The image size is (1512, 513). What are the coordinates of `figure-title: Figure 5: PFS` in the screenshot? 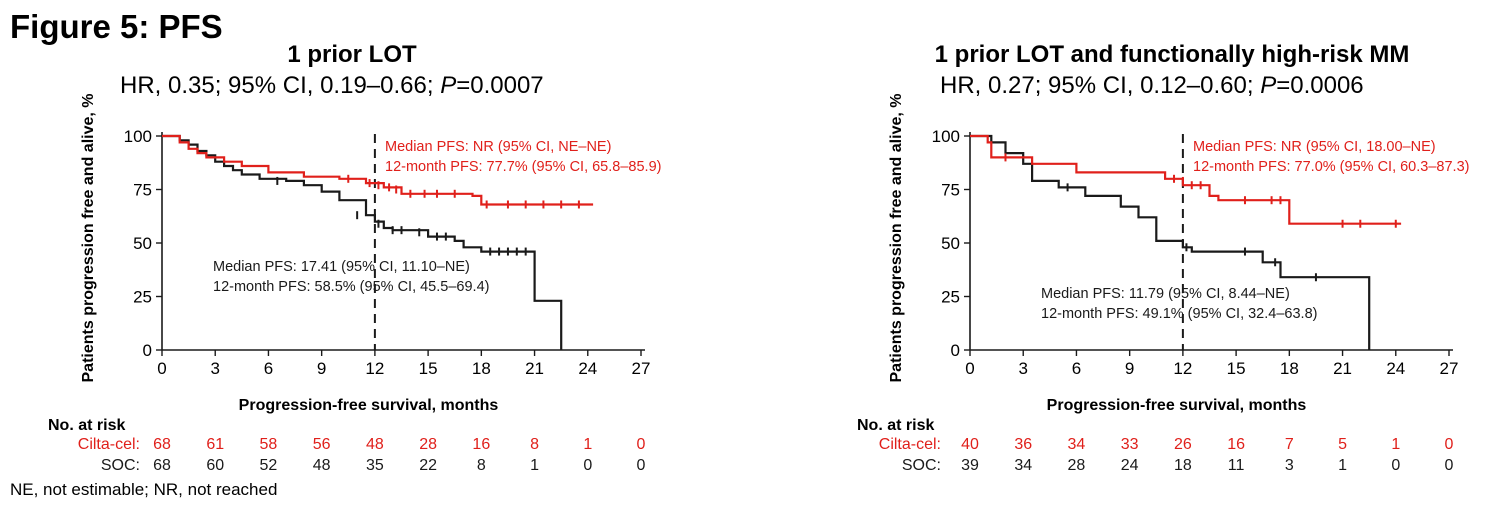 It's located at (116, 26).